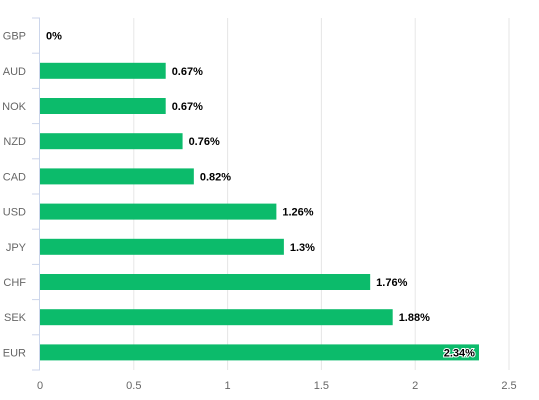 The image size is (539, 400). I want to click on bar-chf, so click(205, 282).